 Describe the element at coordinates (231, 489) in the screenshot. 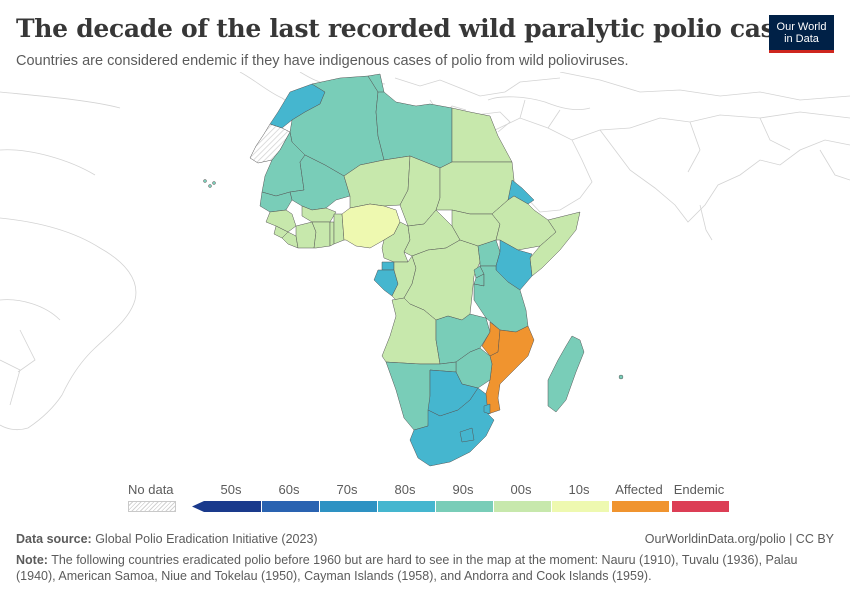

I see `legend-bin-label: 50s` at that location.